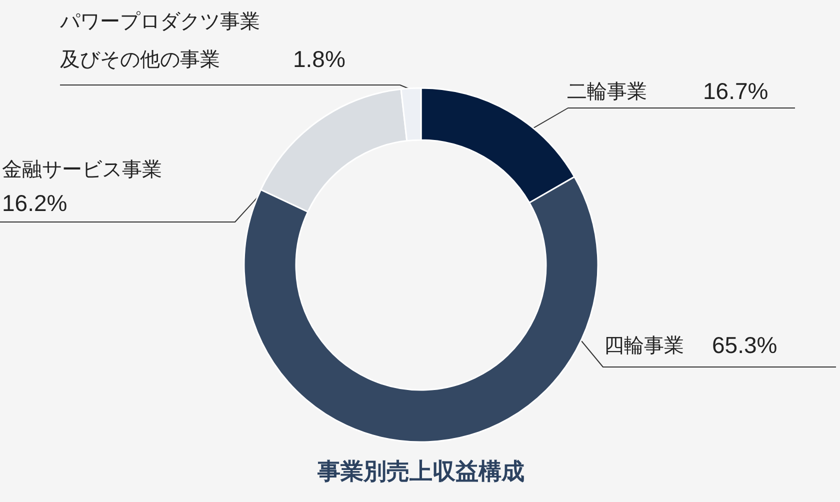  I want to click on text: 事業別売上収益構成, so click(420, 471).